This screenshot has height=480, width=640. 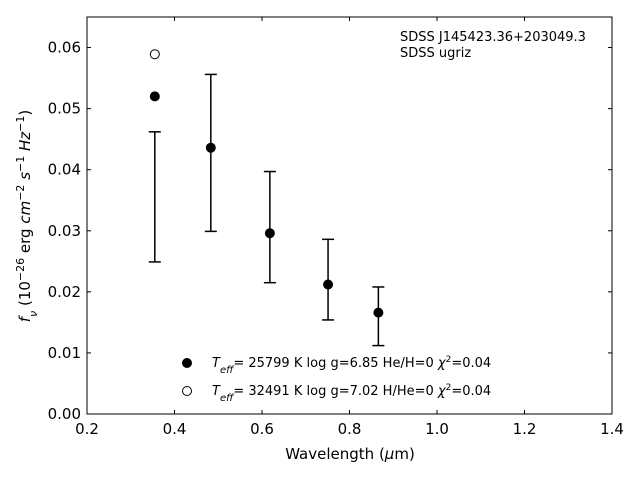 What do you see at coordinates (64, 109) in the screenshot?
I see `y-tick-label: 0.05` at bounding box center [64, 109].